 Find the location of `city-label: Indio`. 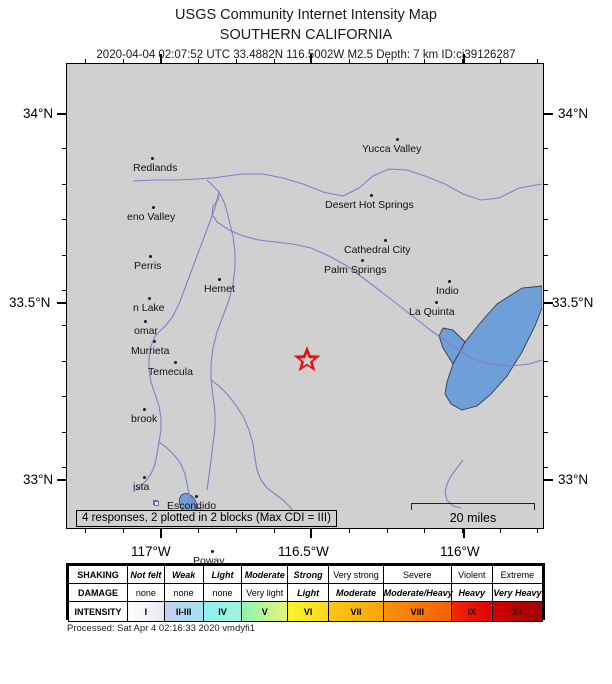

city-label: Indio is located at coordinates (447, 291).